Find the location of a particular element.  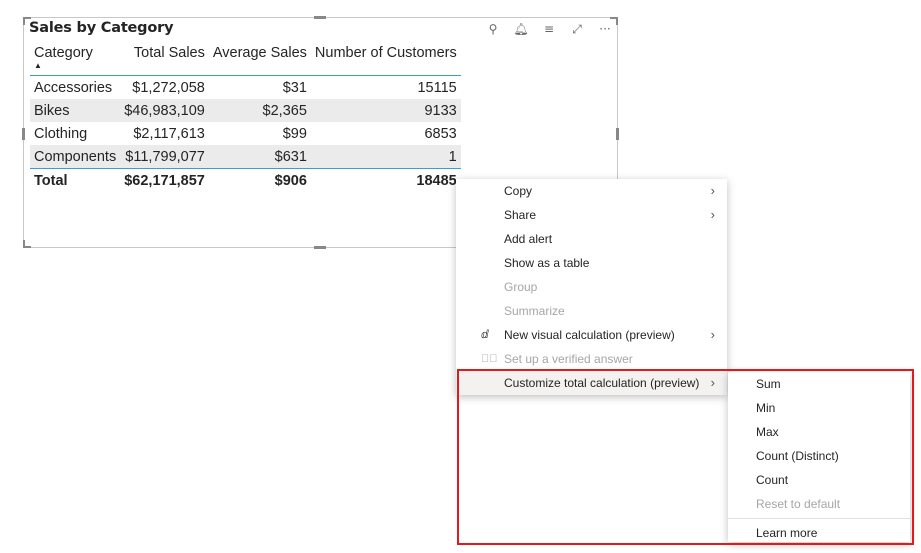

cell: Accessories is located at coordinates (73, 87).